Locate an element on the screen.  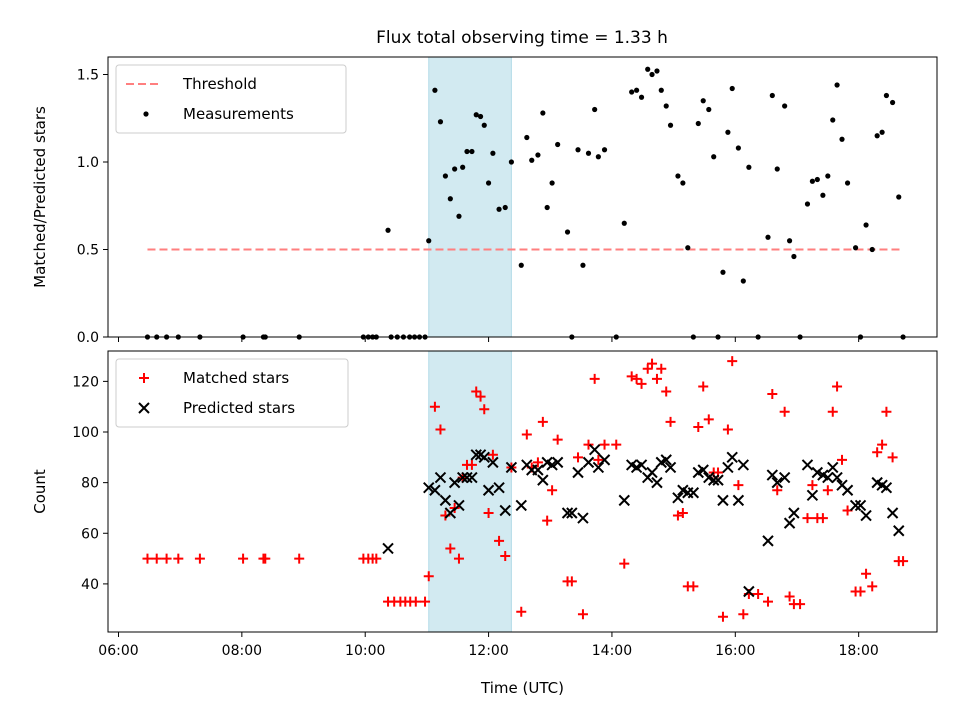
xtick-label: 14:00 is located at coordinates (612, 651).